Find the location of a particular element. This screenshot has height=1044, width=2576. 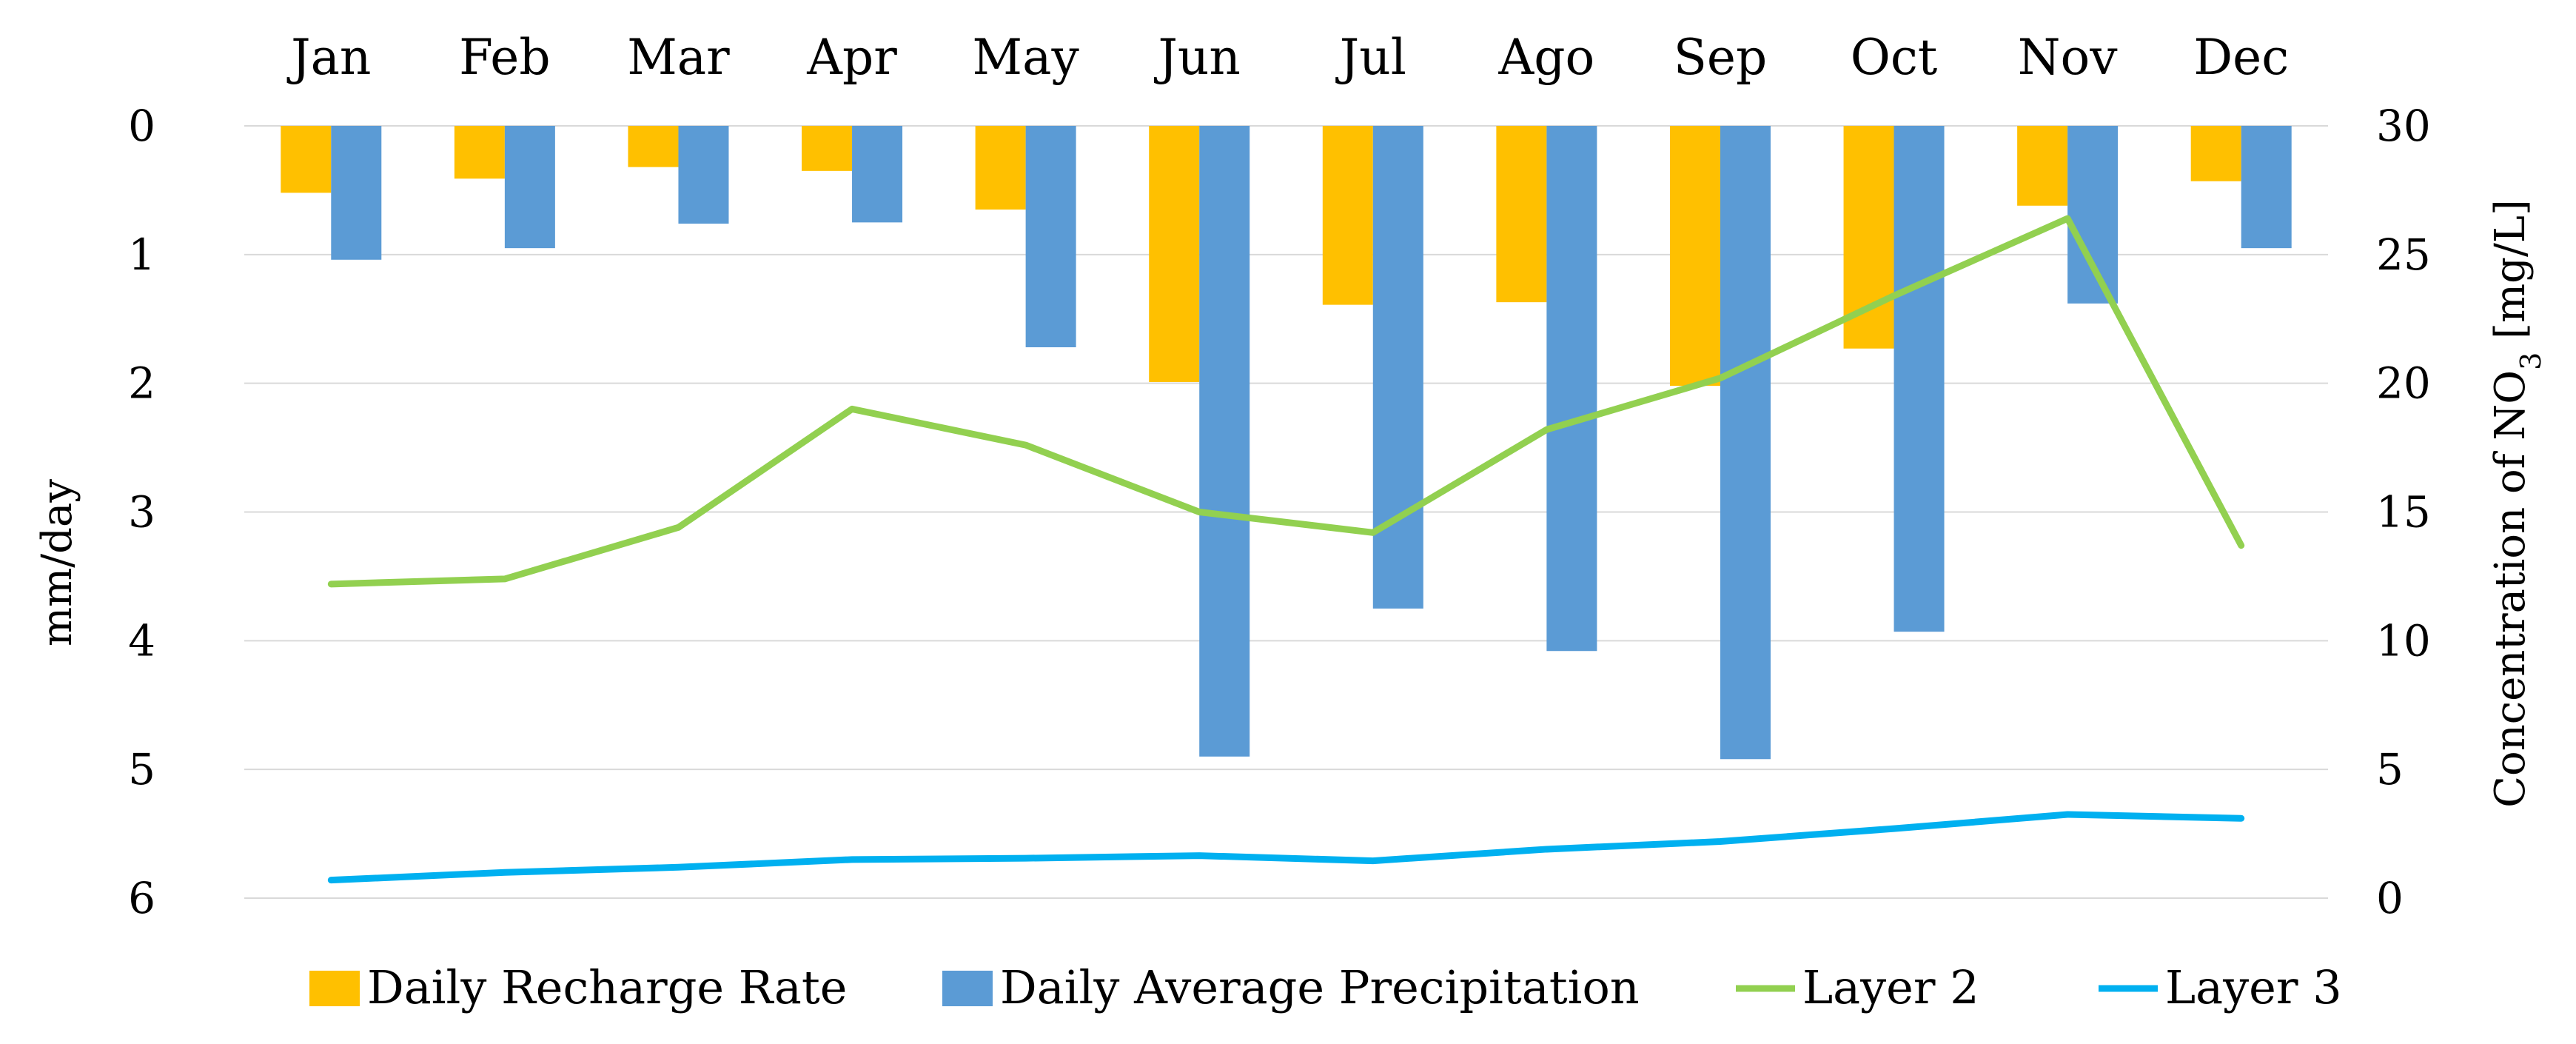

month-labels: Jan Feb Mar Apr May Jun Jul Ago Sep Oct Nov Dec is located at coordinates (1287, 57).